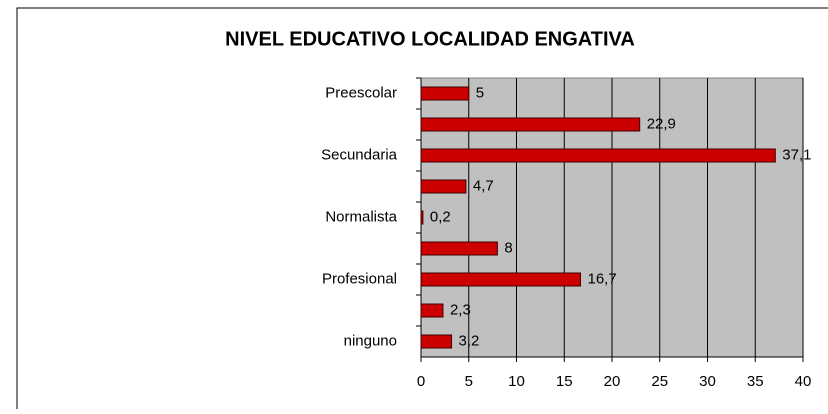 Image resolution: width=828 pixels, height=414 pixels. Describe the element at coordinates (359, 154) in the screenshot. I see `y-tick-label: Secundaria` at that location.